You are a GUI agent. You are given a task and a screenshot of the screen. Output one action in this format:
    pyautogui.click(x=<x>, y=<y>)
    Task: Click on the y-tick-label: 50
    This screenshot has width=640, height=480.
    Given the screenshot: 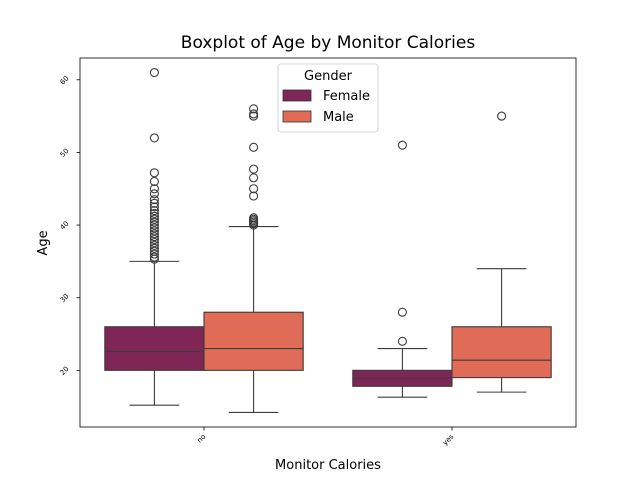 What is the action you would take?
    pyautogui.click(x=65, y=153)
    